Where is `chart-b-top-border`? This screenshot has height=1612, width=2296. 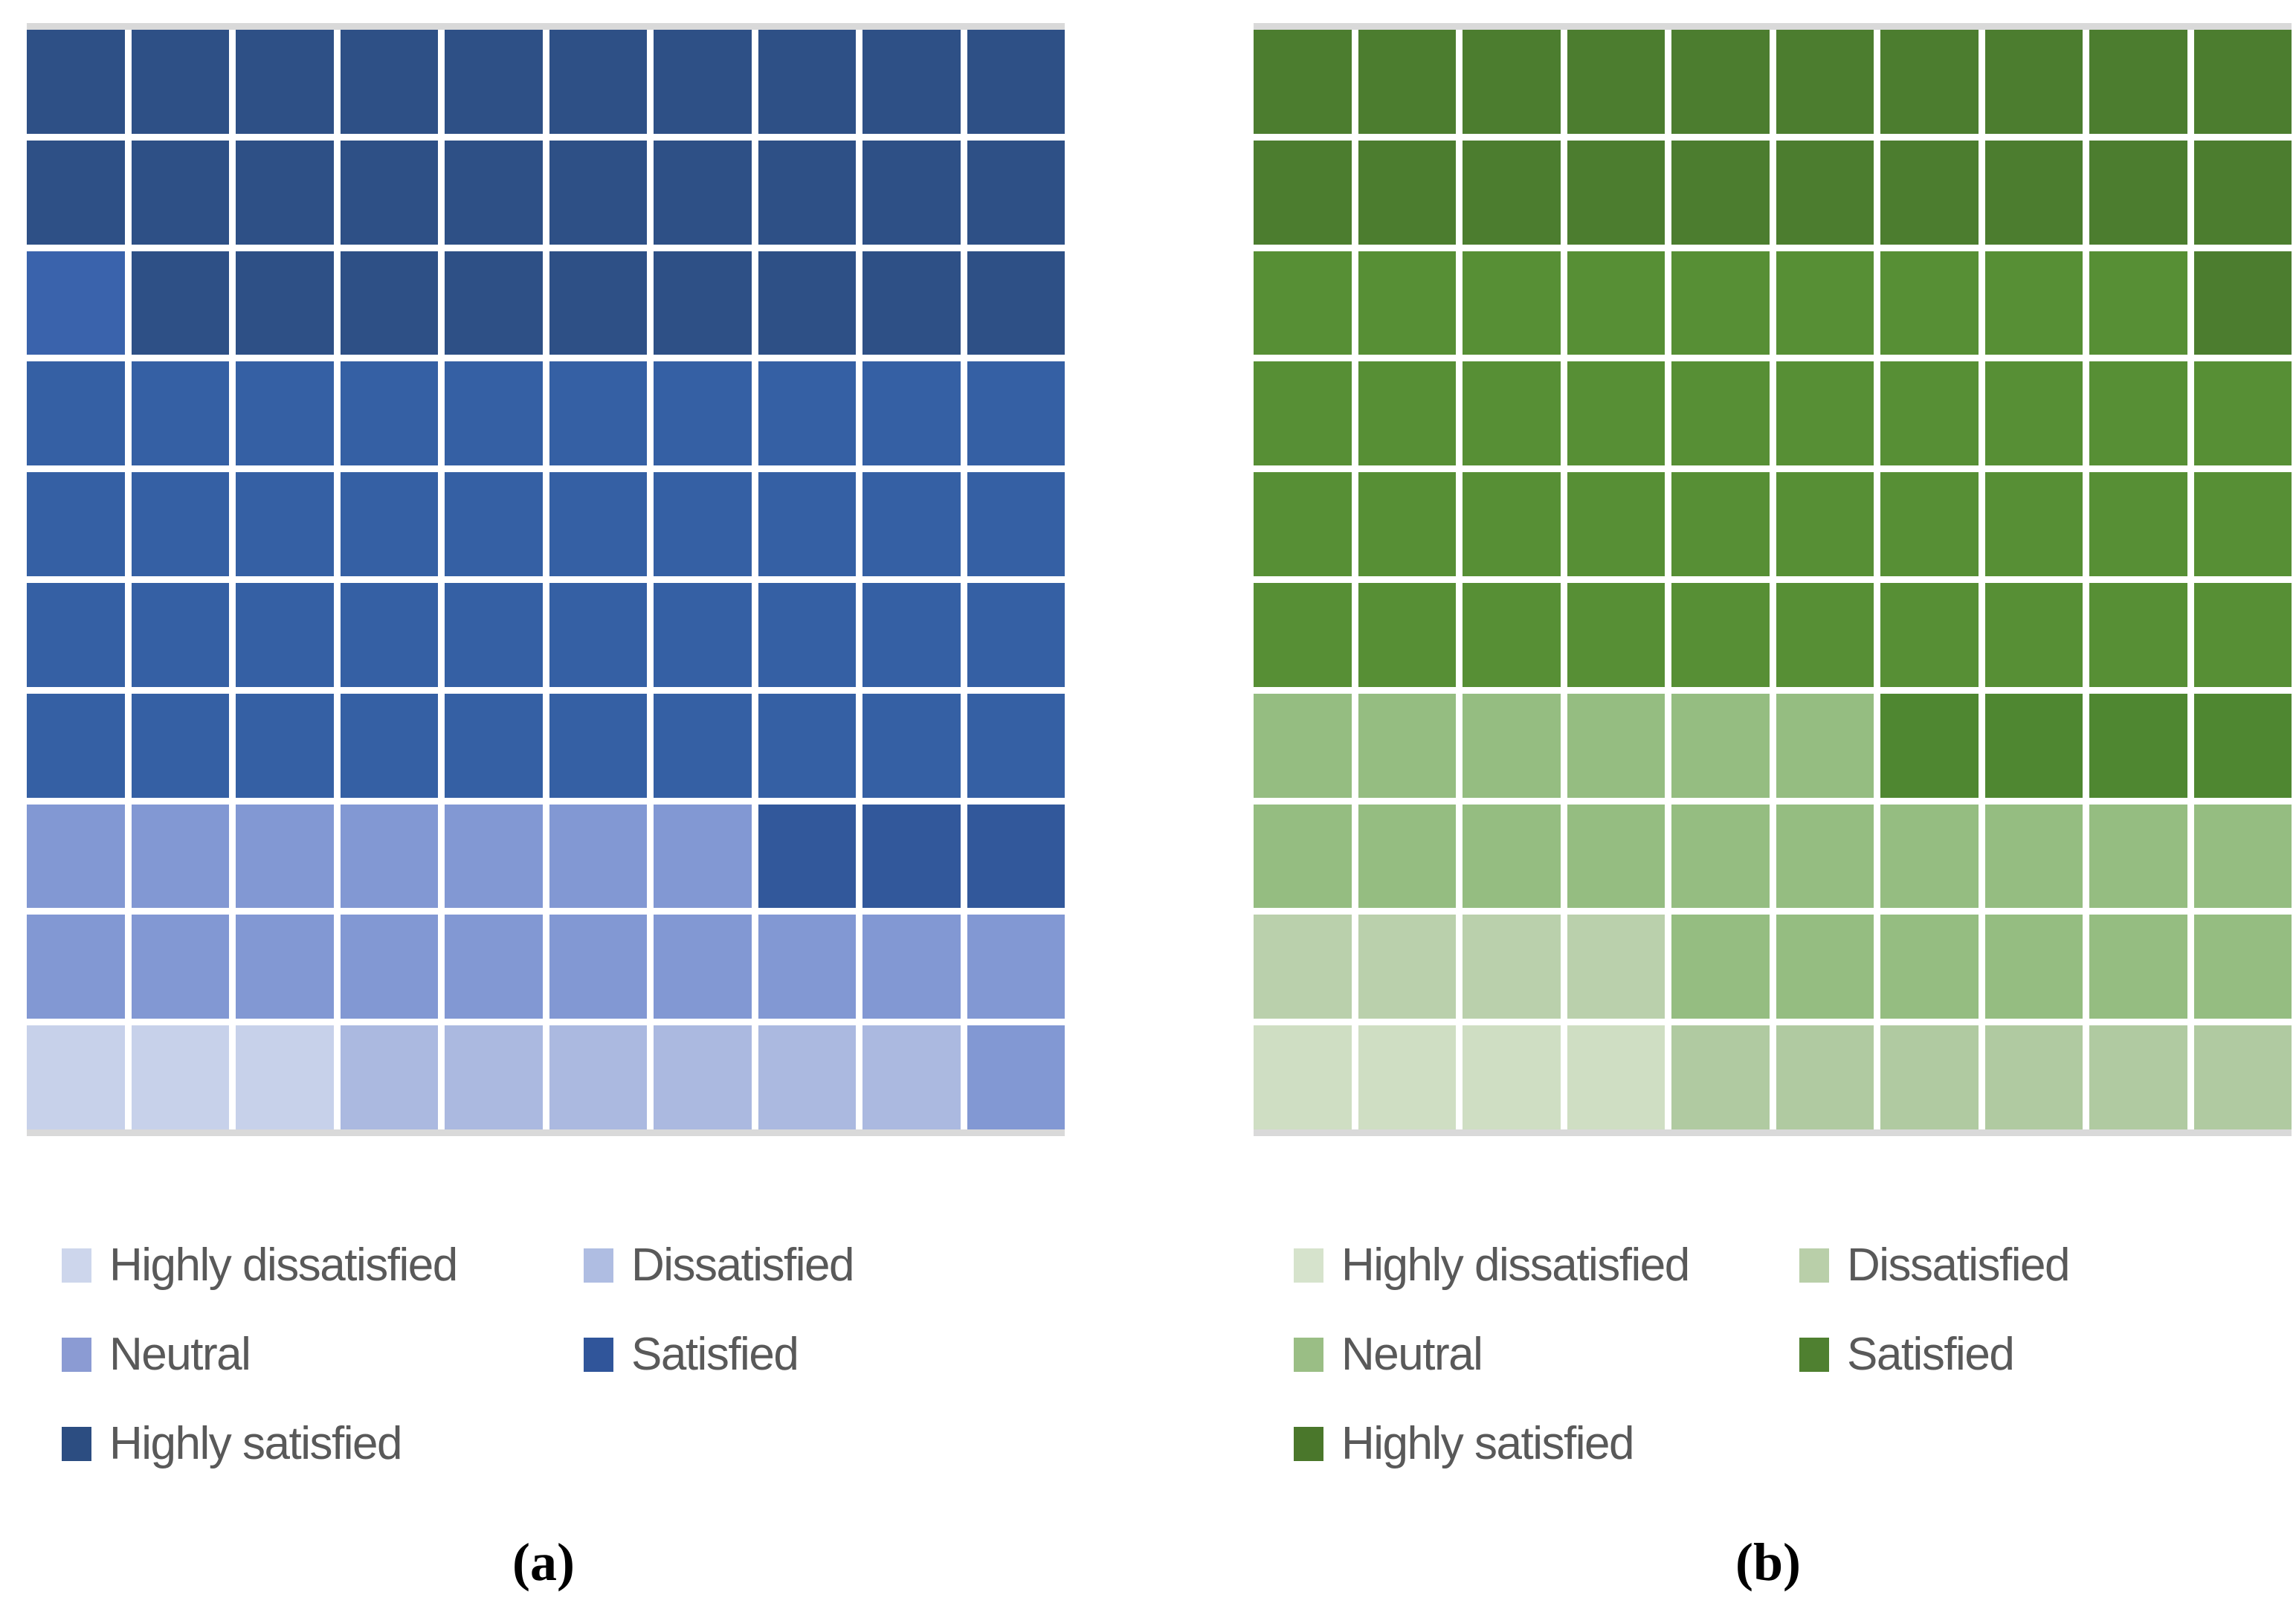 chart-b-top-border is located at coordinates (1773, 27).